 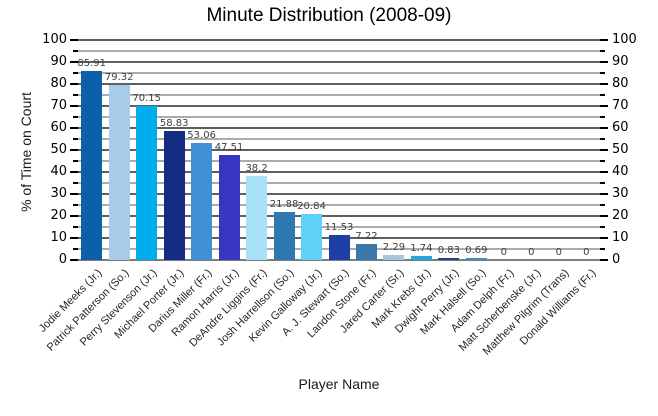 I want to click on bar-value-label: 0.83, so click(x=449, y=250).